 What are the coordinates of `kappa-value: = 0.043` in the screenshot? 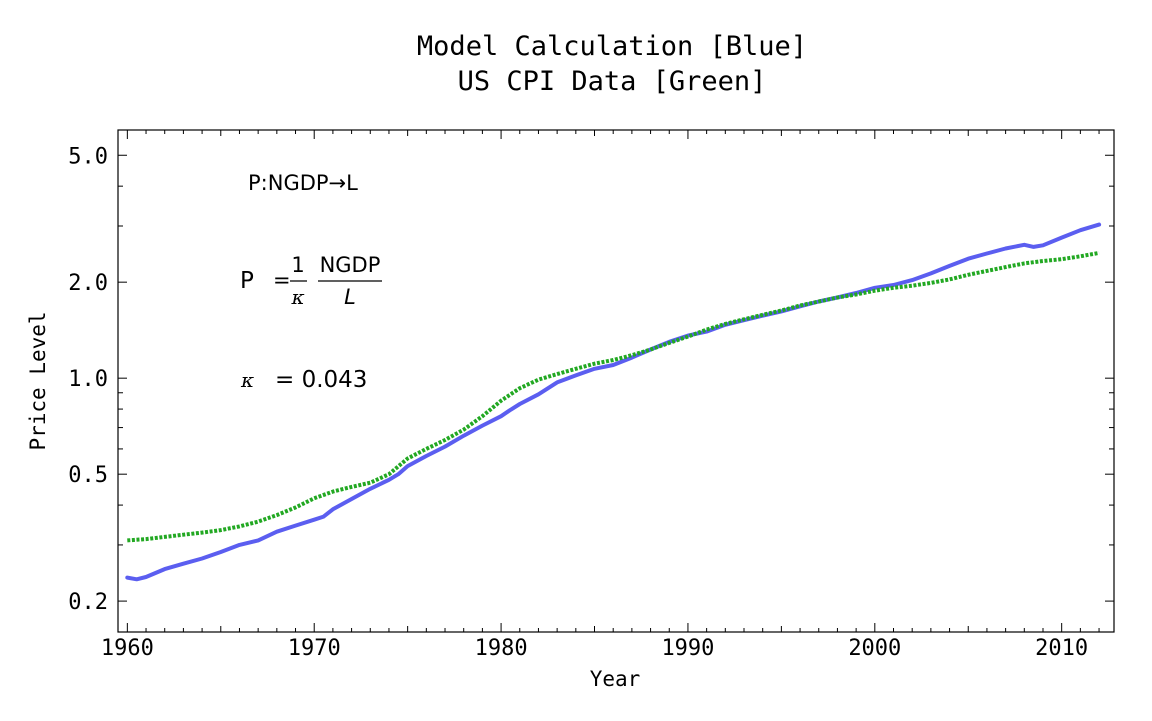 It's located at (321, 380).